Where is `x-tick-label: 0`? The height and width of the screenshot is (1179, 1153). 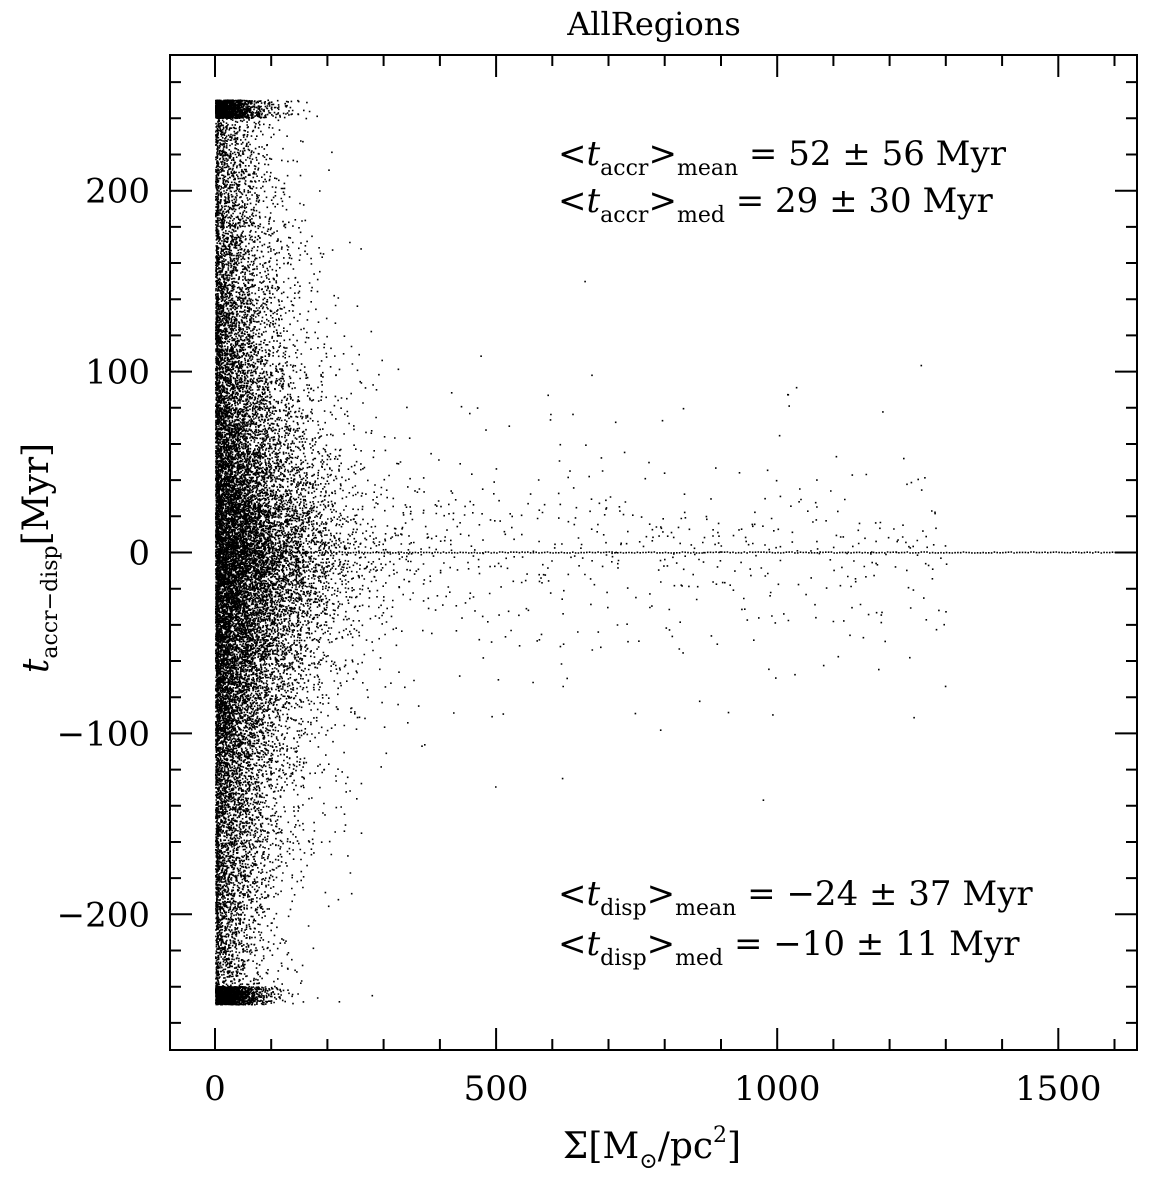 x-tick-label: 0 is located at coordinates (215, 1089).